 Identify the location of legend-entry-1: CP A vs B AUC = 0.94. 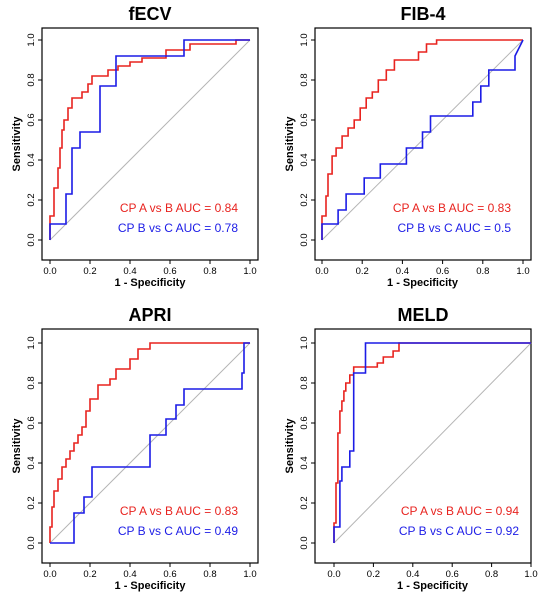
(460, 511).